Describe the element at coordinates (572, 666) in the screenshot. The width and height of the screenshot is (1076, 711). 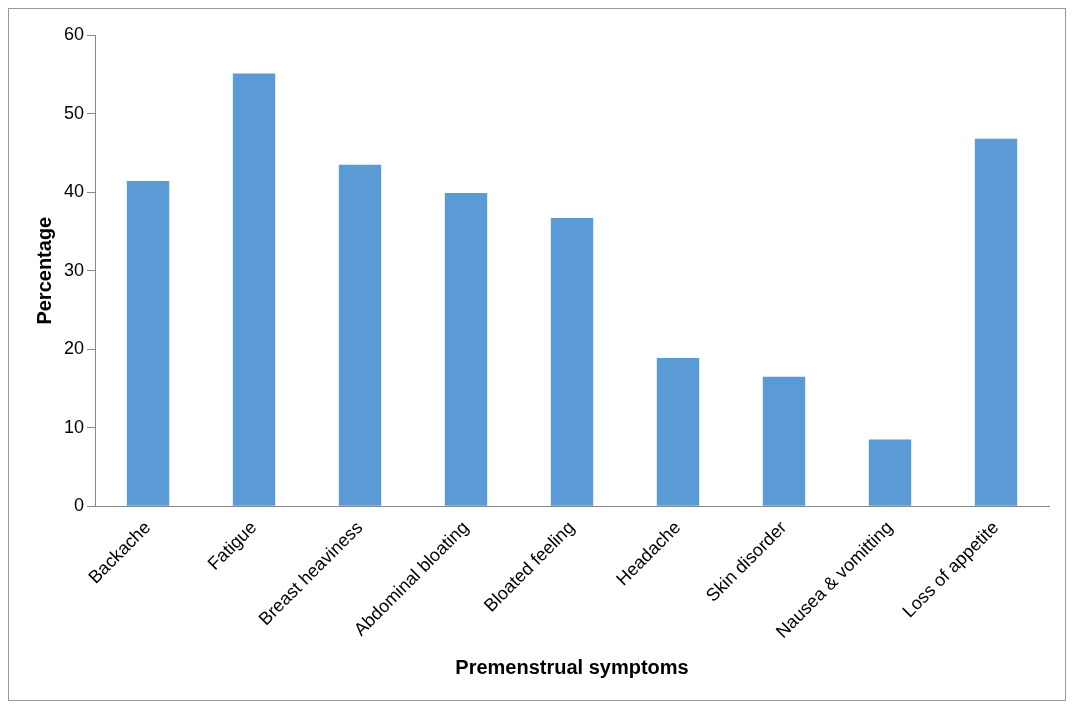
I see `x-axis-title: Premenstrual symptoms` at that location.